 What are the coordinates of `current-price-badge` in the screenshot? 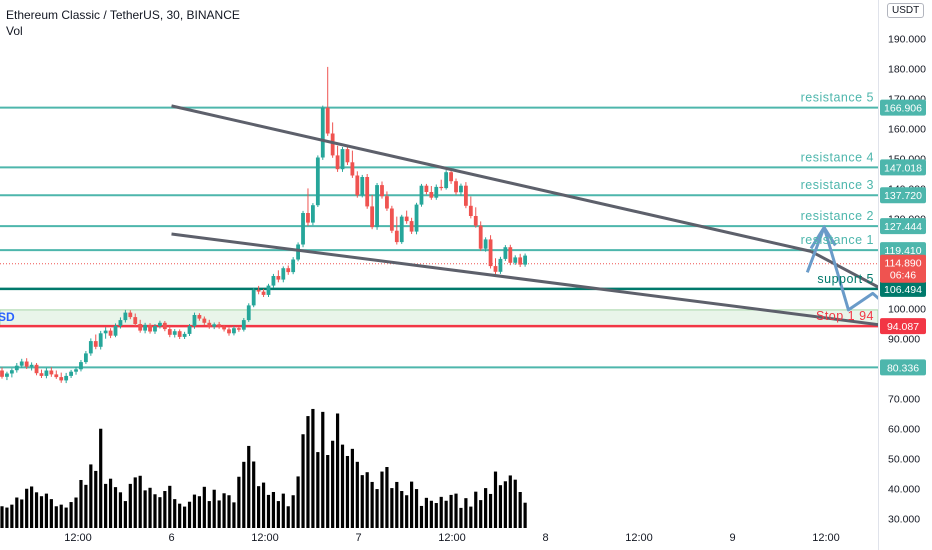 It's located at (903, 268).